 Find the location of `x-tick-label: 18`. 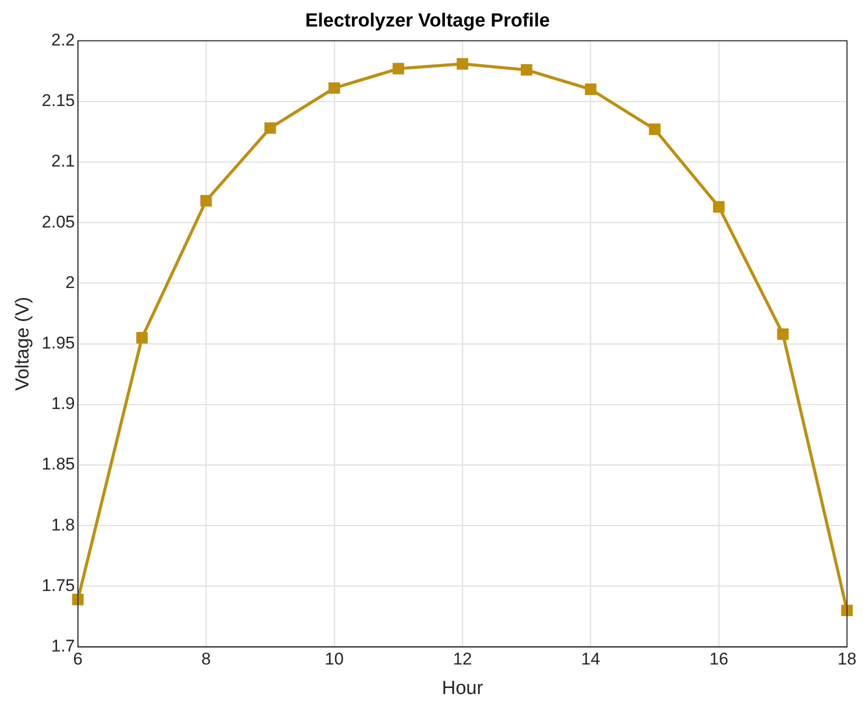

x-tick-label: 18 is located at coordinates (847, 659).